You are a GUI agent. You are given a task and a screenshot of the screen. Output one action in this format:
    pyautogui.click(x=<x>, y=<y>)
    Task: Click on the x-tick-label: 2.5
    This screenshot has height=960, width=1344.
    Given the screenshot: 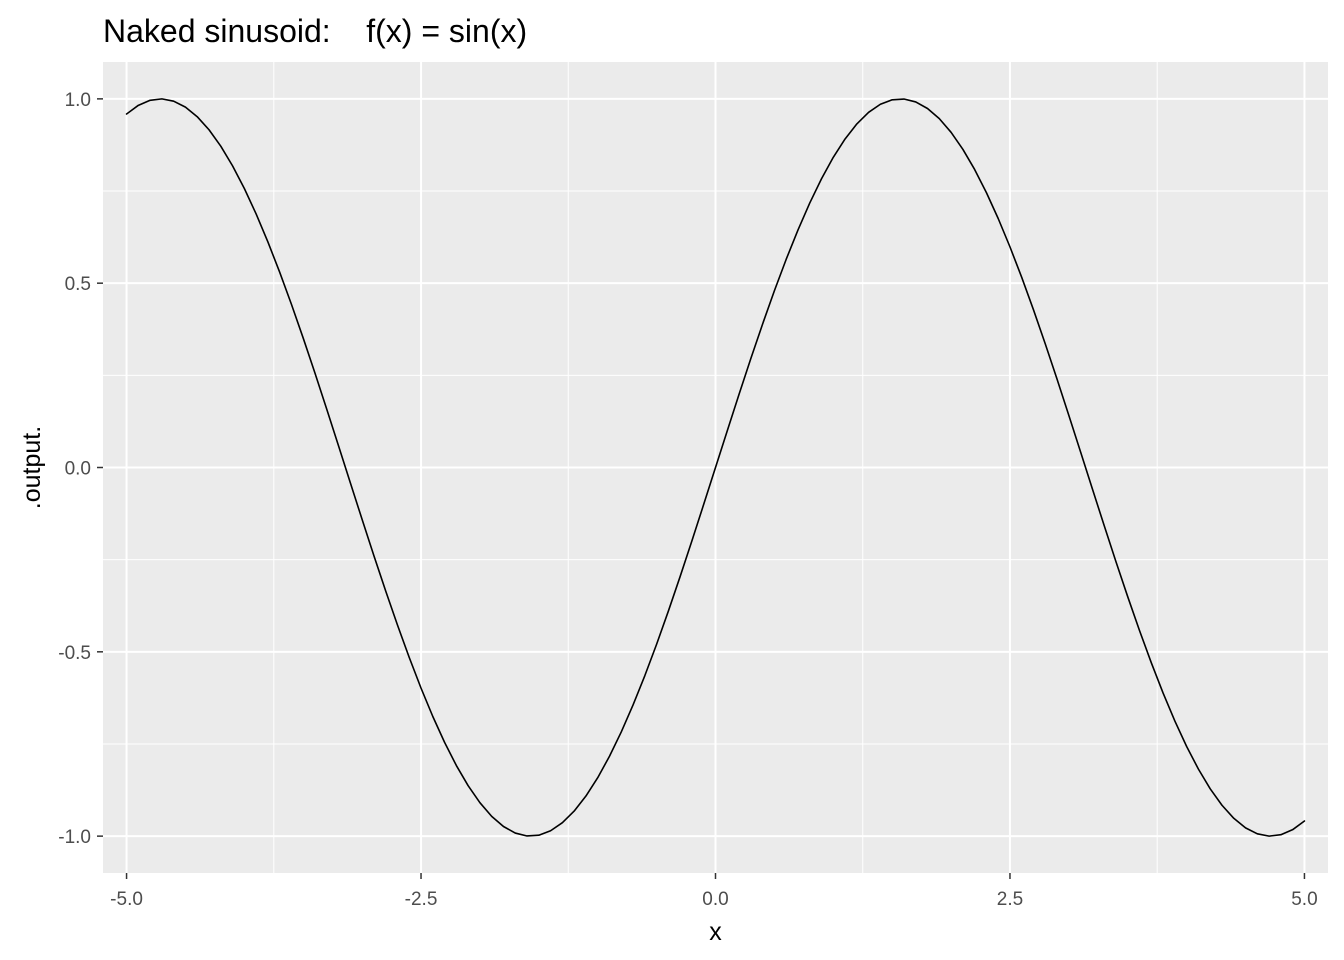 What is the action you would take?
    pyautogui.click(x=1010, y=899)
    